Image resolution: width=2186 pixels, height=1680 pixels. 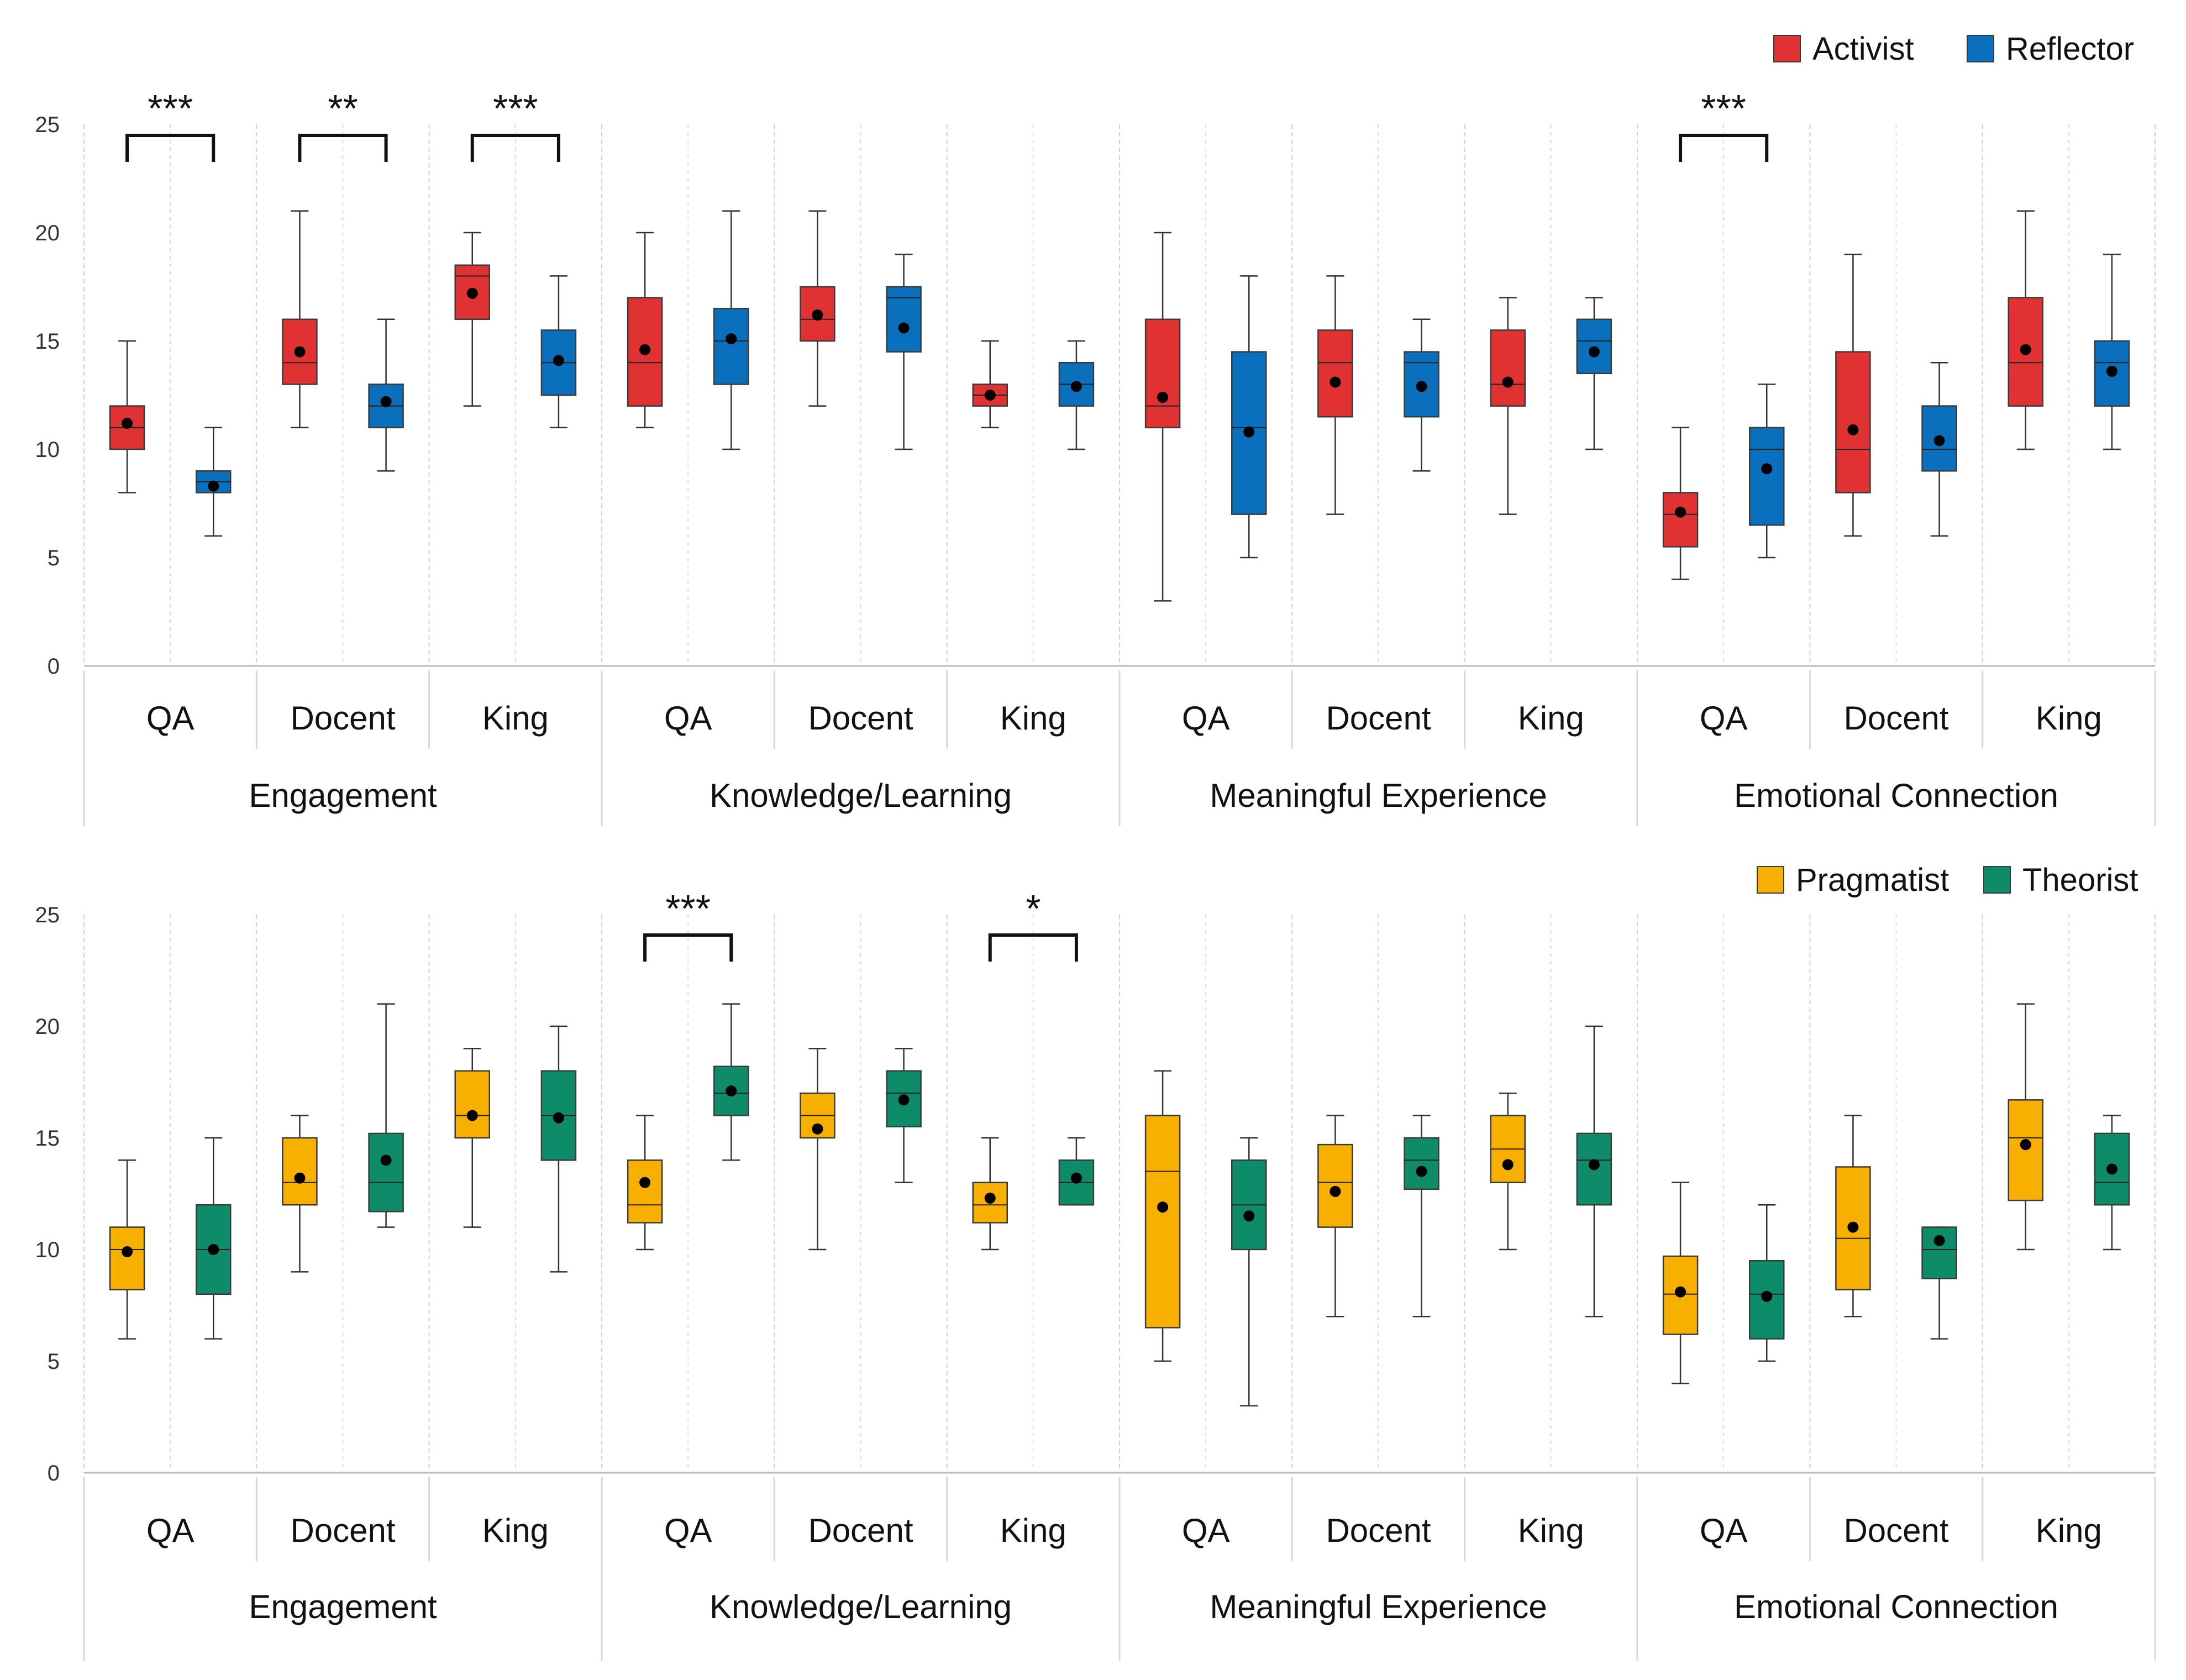 What do you see at coordinates (1980, 48) in the screenshot?
I see `legend-swatch-reflector` at bounding box center [1980, 48].